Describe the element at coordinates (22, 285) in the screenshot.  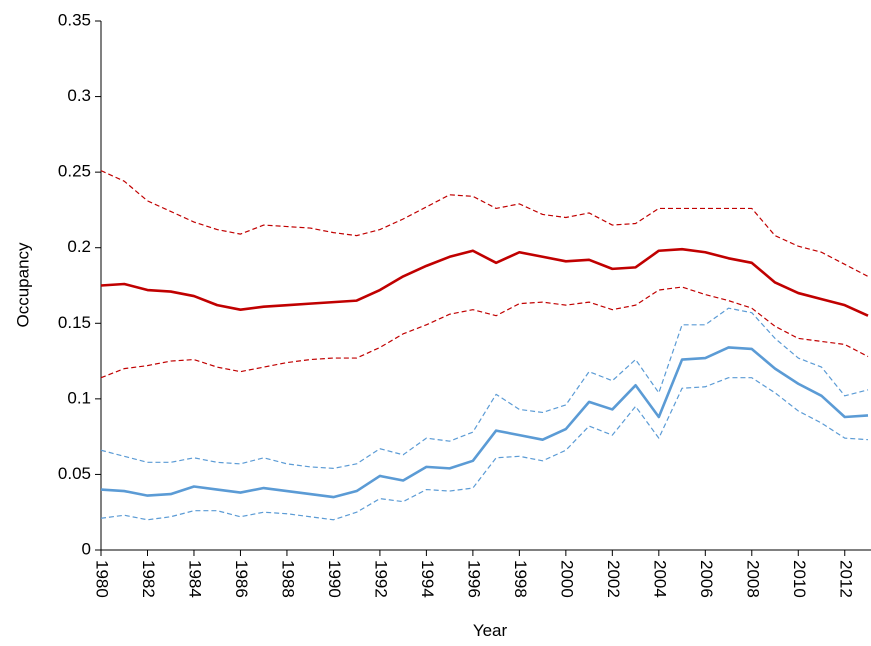
I see `y-axis-label: Occupancy` at that location.